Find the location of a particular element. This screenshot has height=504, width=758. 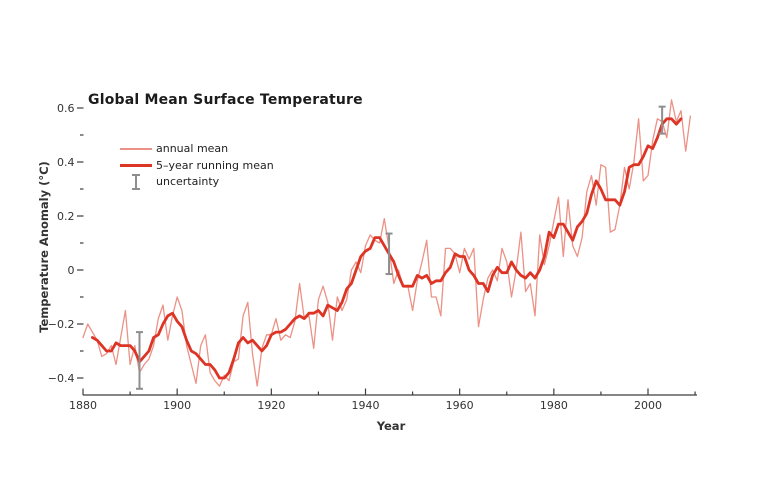

chart-title: Global Mean Surface Temperature is located at coordinates (225, 100).